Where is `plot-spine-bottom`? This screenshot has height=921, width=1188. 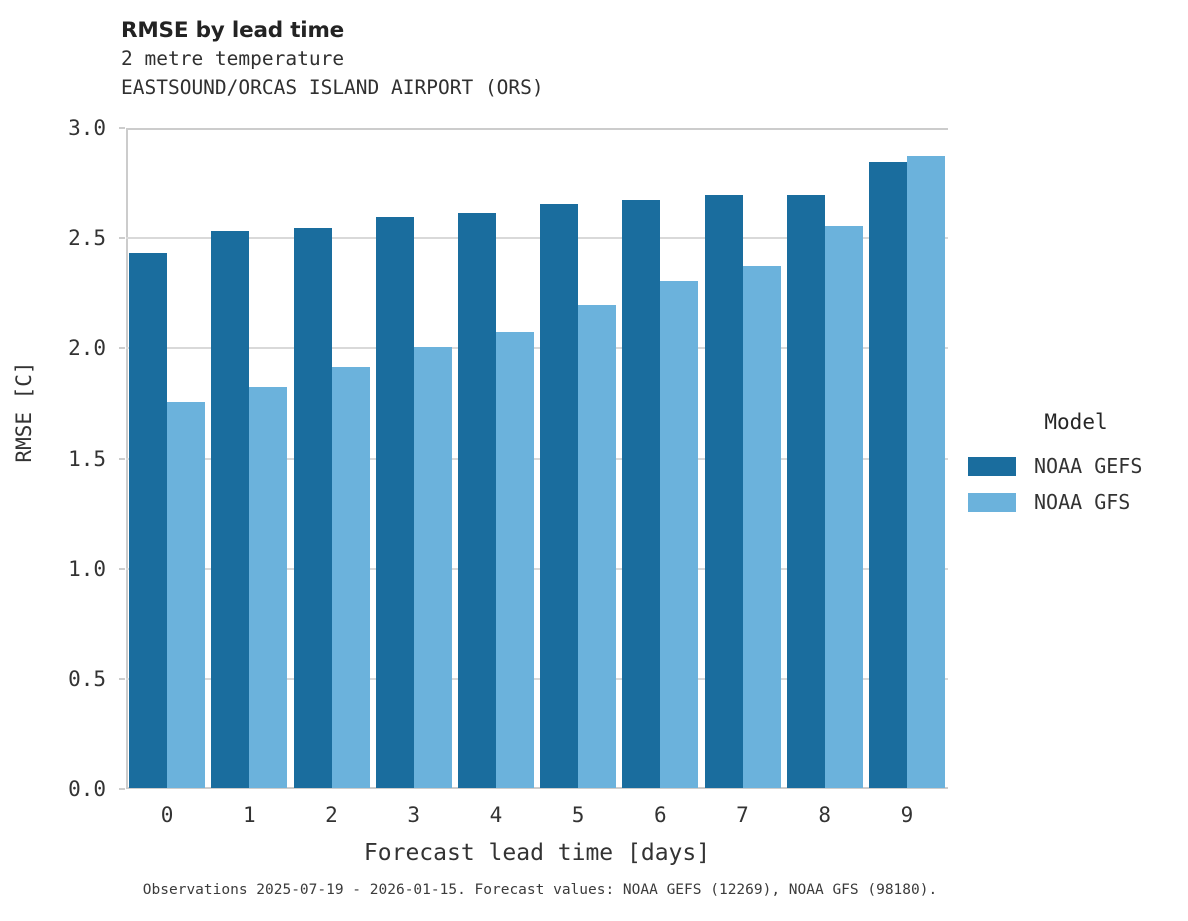
plot-spine-bottom is located at coordinates (537, 788).